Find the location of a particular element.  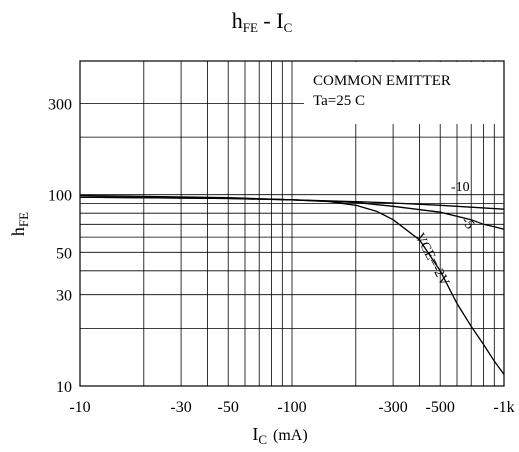

x-axis-label: IC (mA) is located at coordinates (279, 435).